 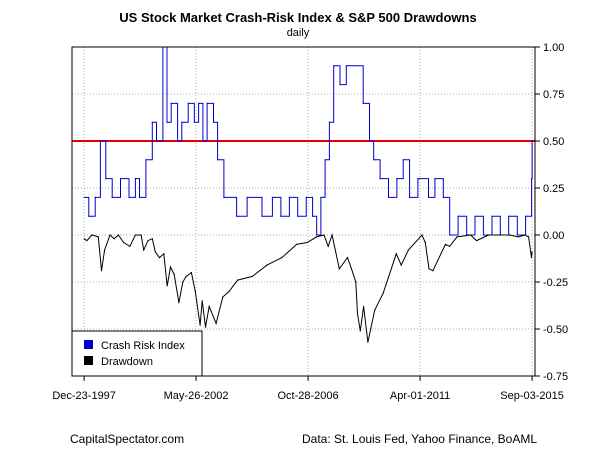 What do you see at coordinates (553, 48) in the screenshot?
I see `y-tick-label: 1.00` at bounding box center [553, 48].